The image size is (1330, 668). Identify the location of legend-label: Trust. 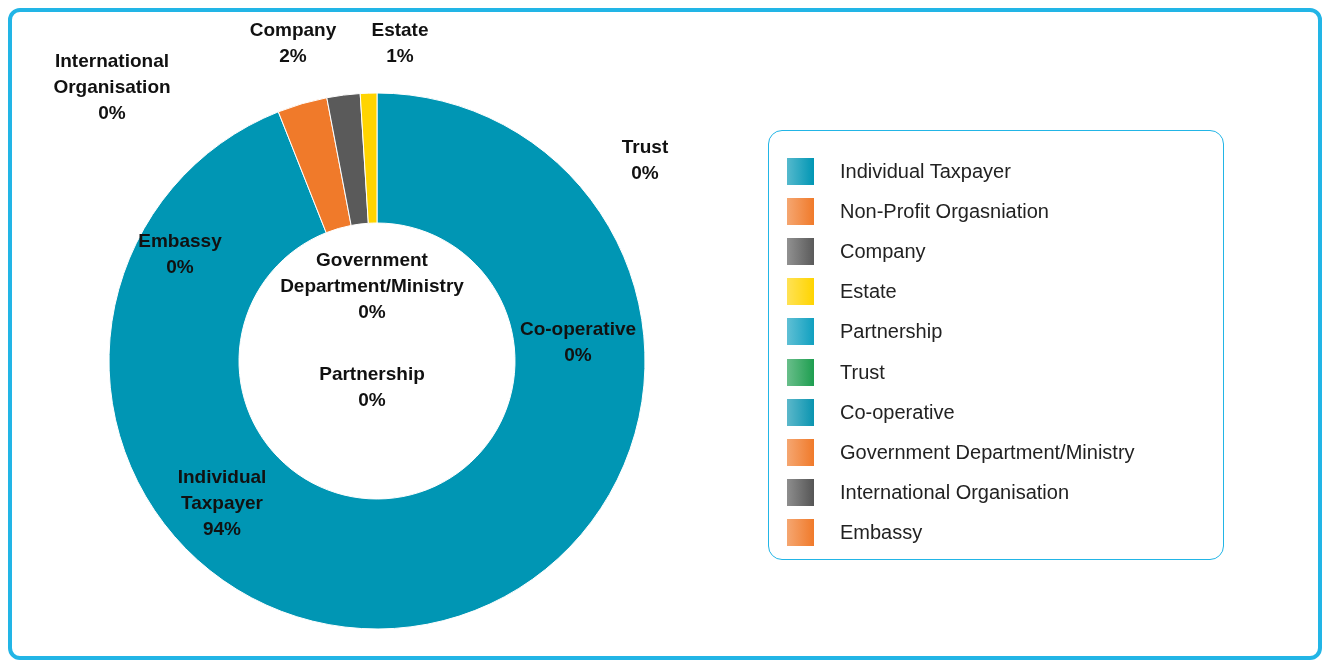
(862, 372).